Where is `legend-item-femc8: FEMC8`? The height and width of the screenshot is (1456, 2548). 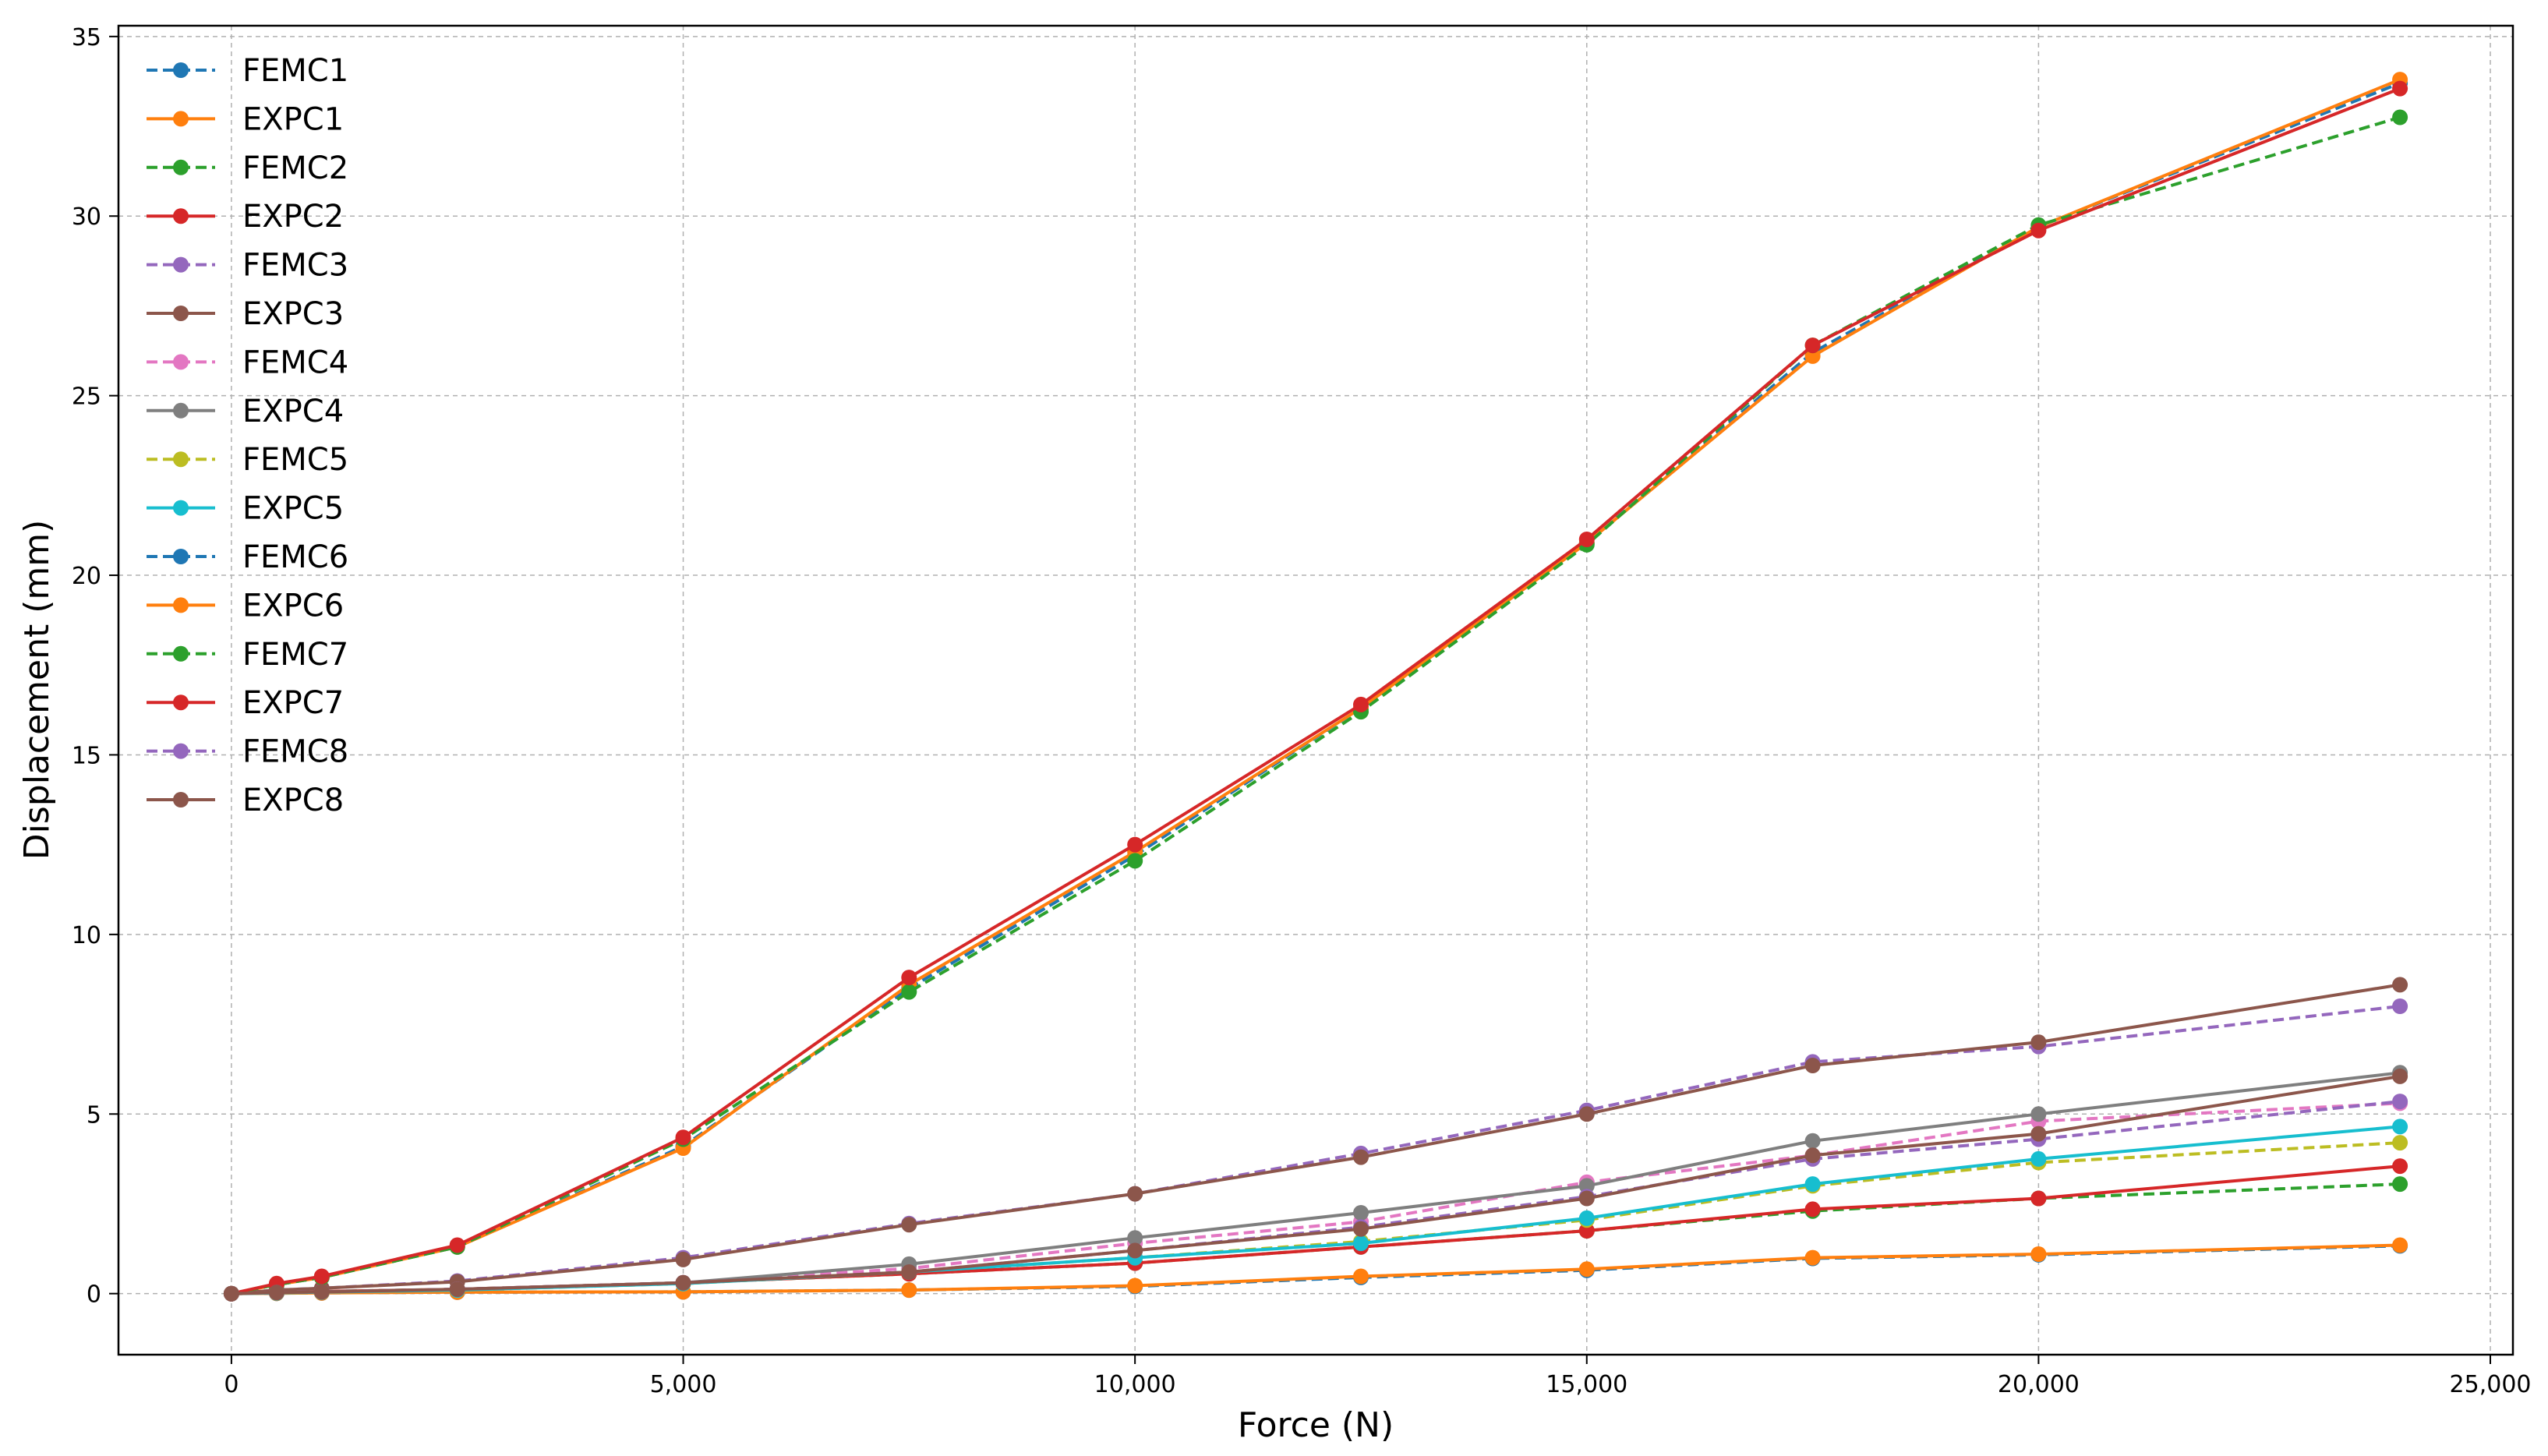 legend-item-femc8: FEMC8 is located at coordinates (247, 752).